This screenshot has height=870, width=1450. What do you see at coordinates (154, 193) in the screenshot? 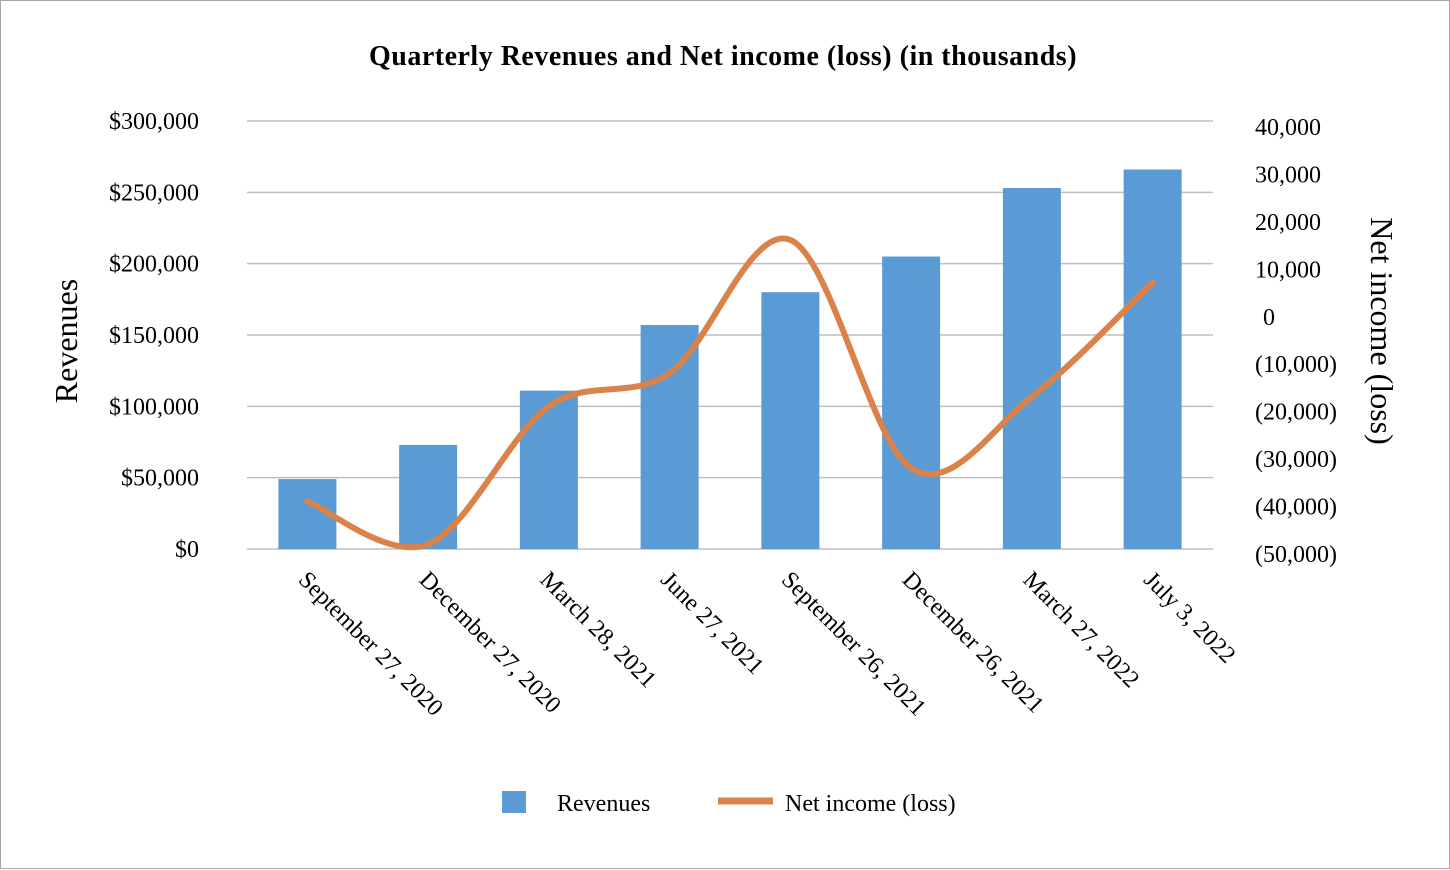
I see `left-tick-label: $250,000` at bounding box center [154, 193].